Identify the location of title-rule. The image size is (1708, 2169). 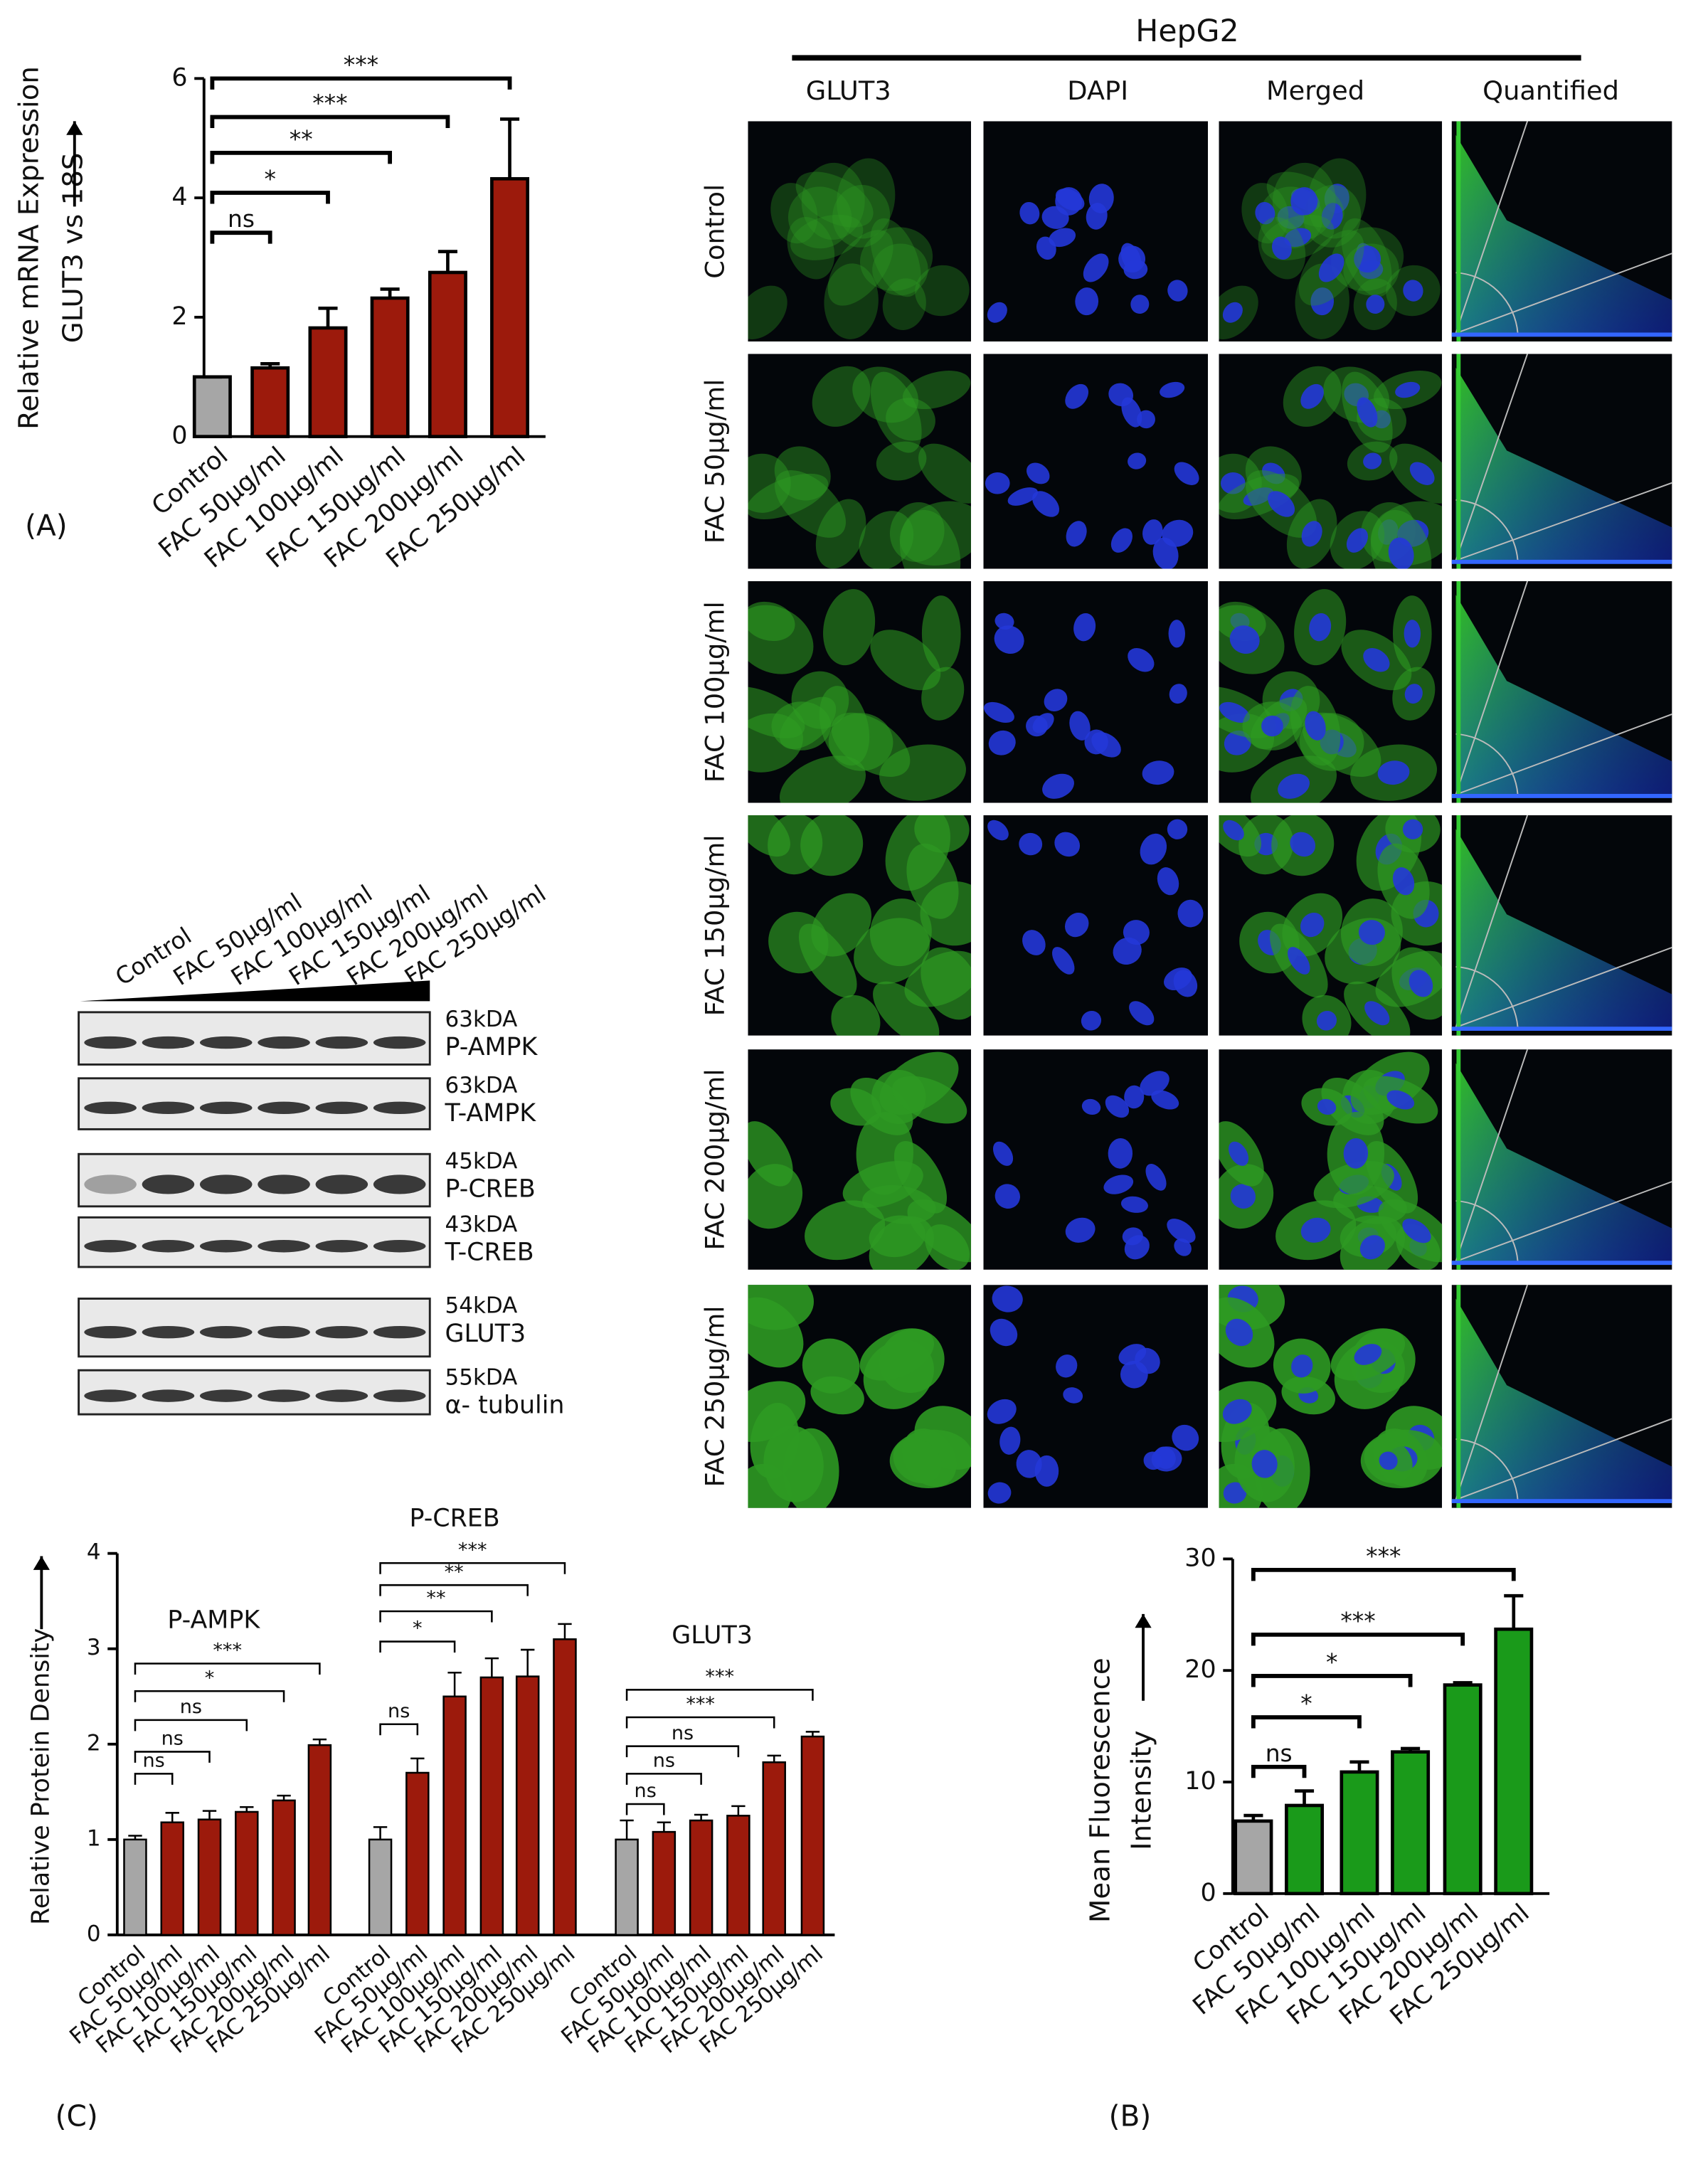
(1186, 58).